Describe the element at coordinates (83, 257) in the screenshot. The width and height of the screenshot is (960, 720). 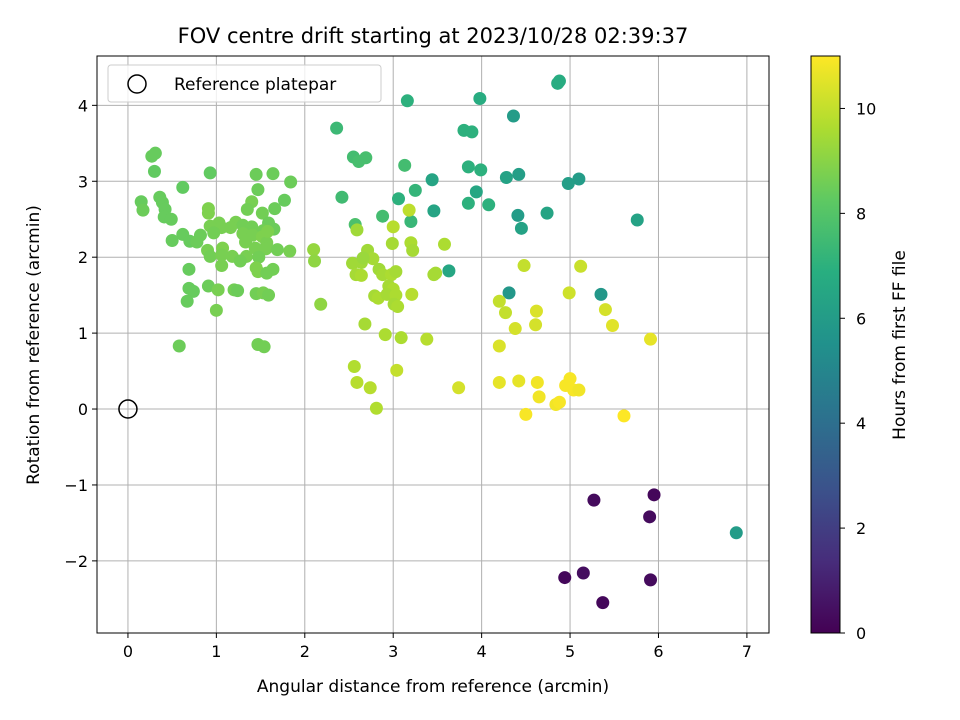
I see `y-tick-label: 2` at that location.